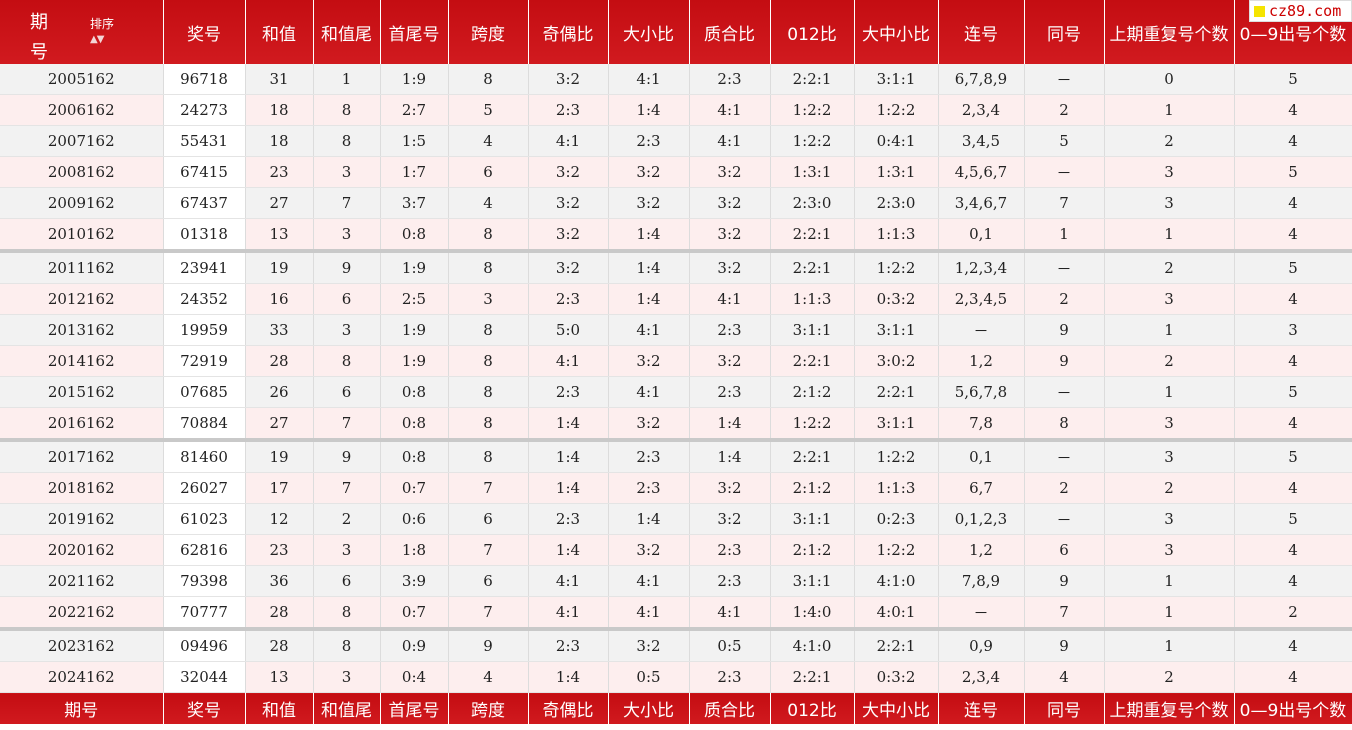  Describe the element at coordinates (82, 392) in the screenshot. I see `period-cell: 2015162` at that location.